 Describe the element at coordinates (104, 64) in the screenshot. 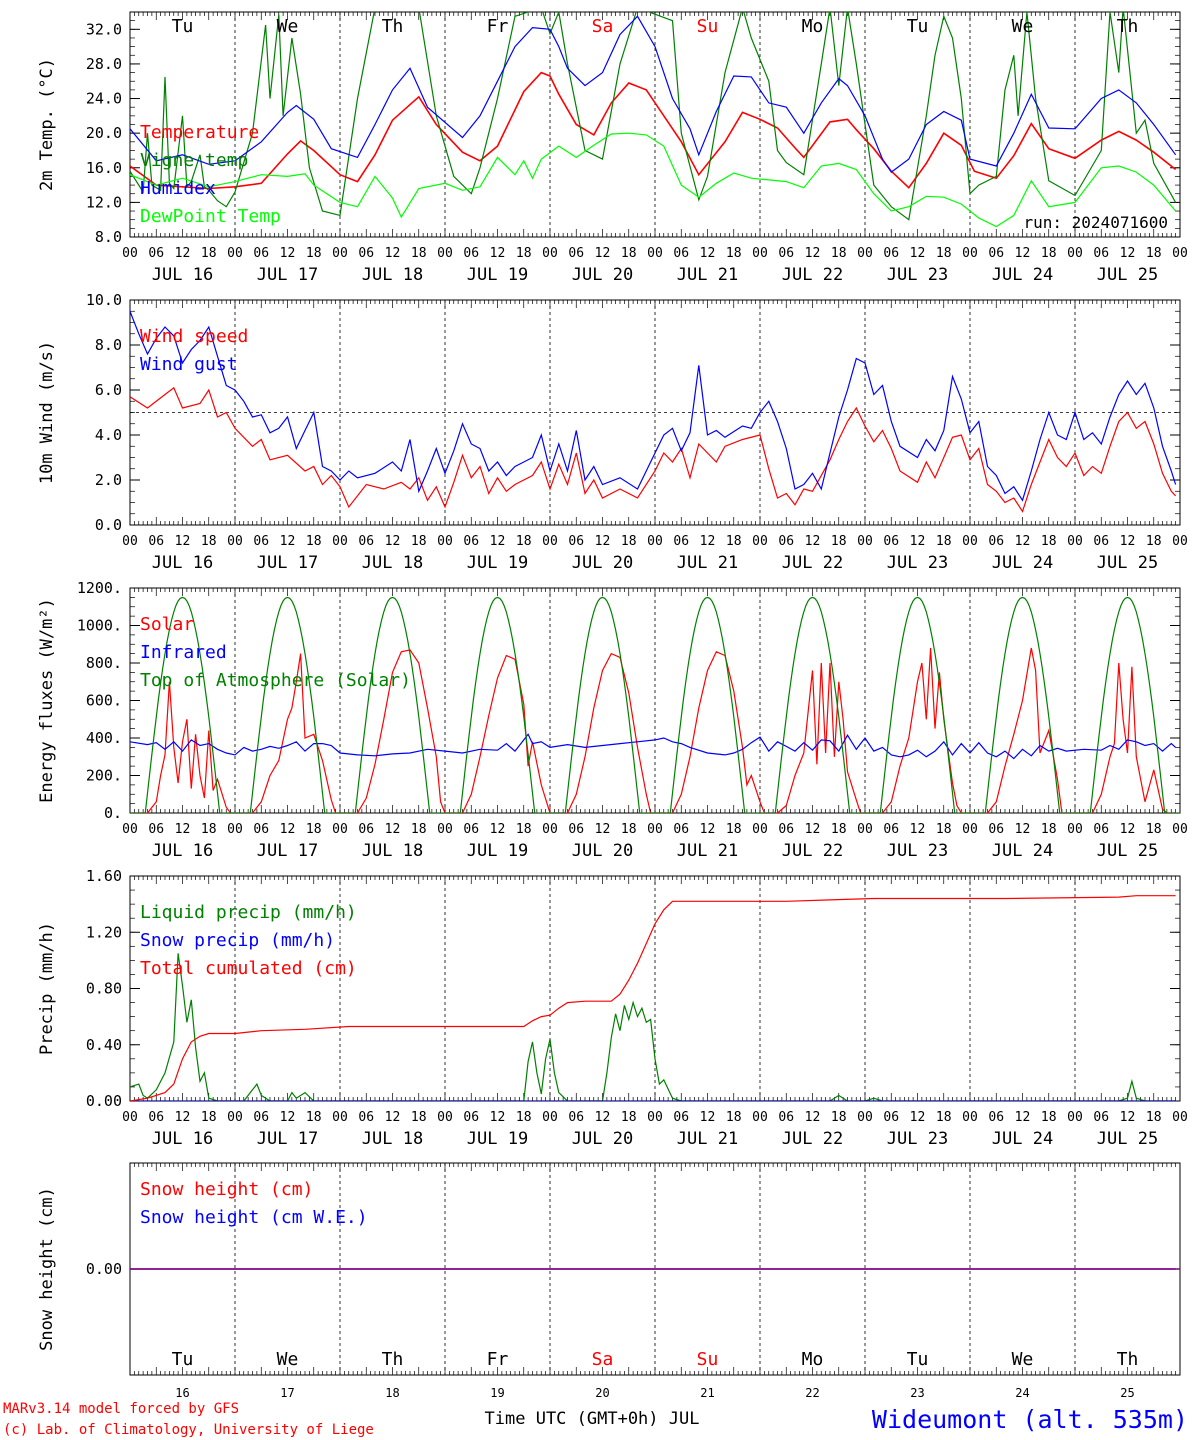

I see `y-tick-label: 28.0` at that location.